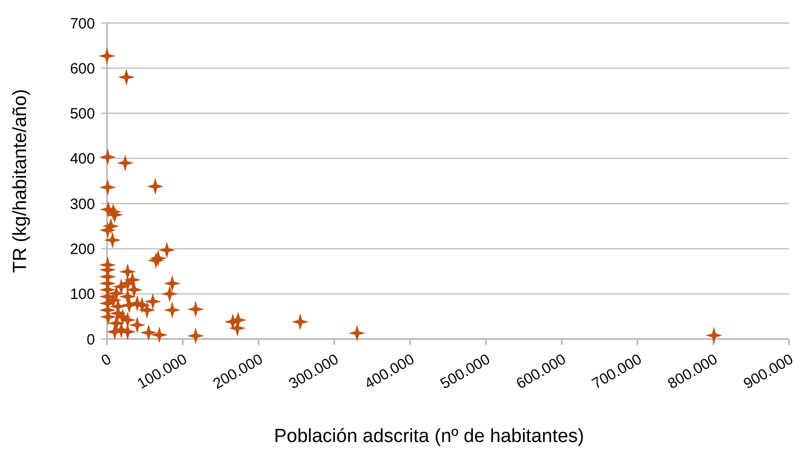  I want to click on x-axis-title: Población adscrita (nº de habitantes), so click(429, 436).